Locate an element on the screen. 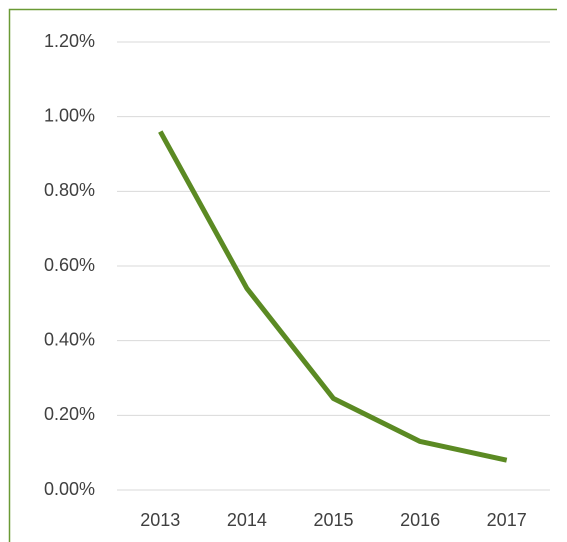 The width and height of the screenshot is (567, 542). x-tick-label: 2015 is located at coordinates (333, 520).